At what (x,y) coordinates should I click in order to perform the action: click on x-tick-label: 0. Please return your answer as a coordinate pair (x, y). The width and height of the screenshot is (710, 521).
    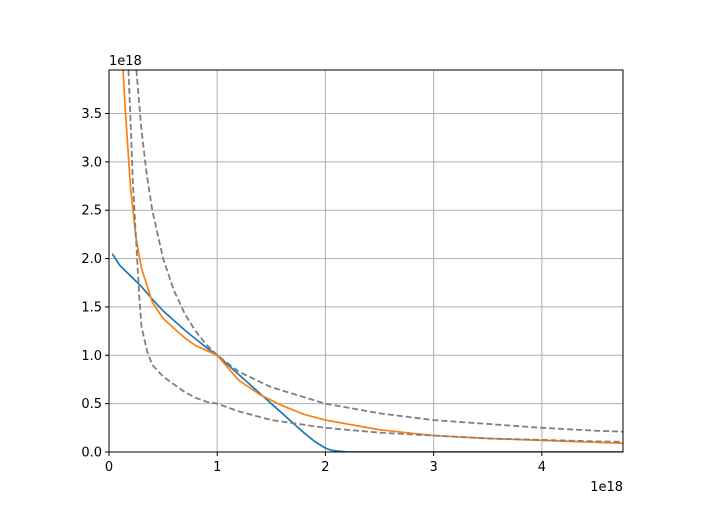
    Looking at the image, I should click on (109, 467).